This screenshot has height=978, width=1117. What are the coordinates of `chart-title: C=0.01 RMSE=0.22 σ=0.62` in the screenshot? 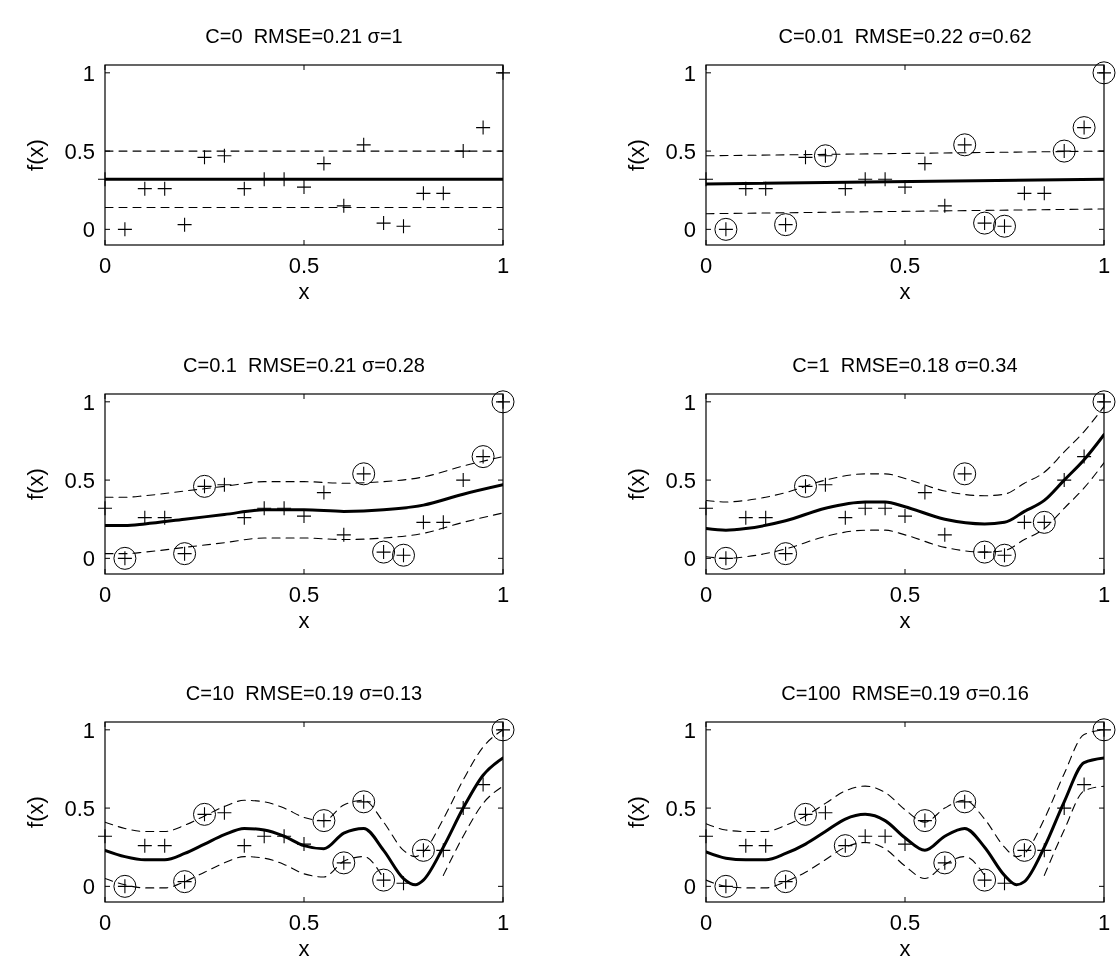 It's located at (905, 36).